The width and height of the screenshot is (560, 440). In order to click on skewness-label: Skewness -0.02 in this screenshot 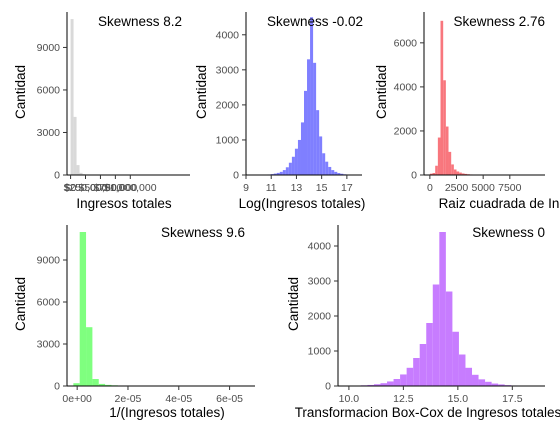, I will do `click(315, 21)`.